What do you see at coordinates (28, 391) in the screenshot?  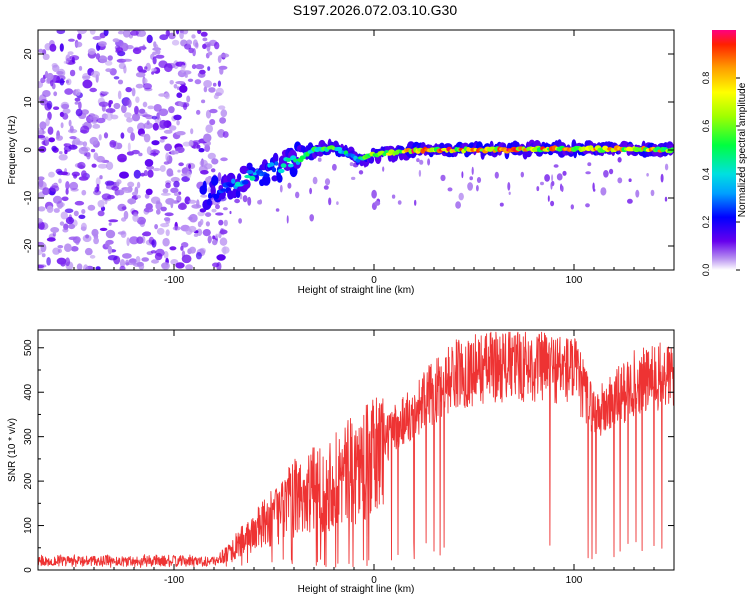 I see `snr-y-tick-label: 400` at bounding box center [28, 391].